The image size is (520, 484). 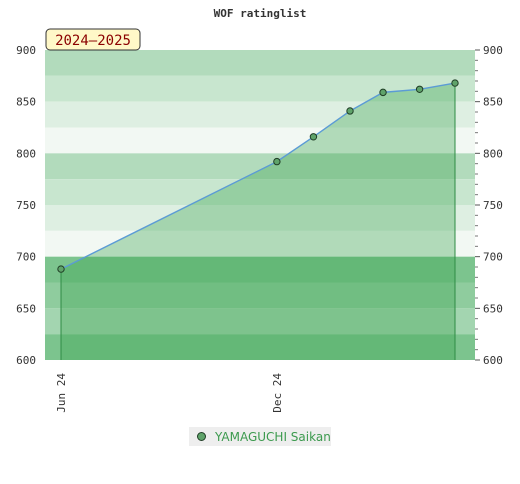 I want to click on y-tick-label-left: 650, so click(x=26, y=308).